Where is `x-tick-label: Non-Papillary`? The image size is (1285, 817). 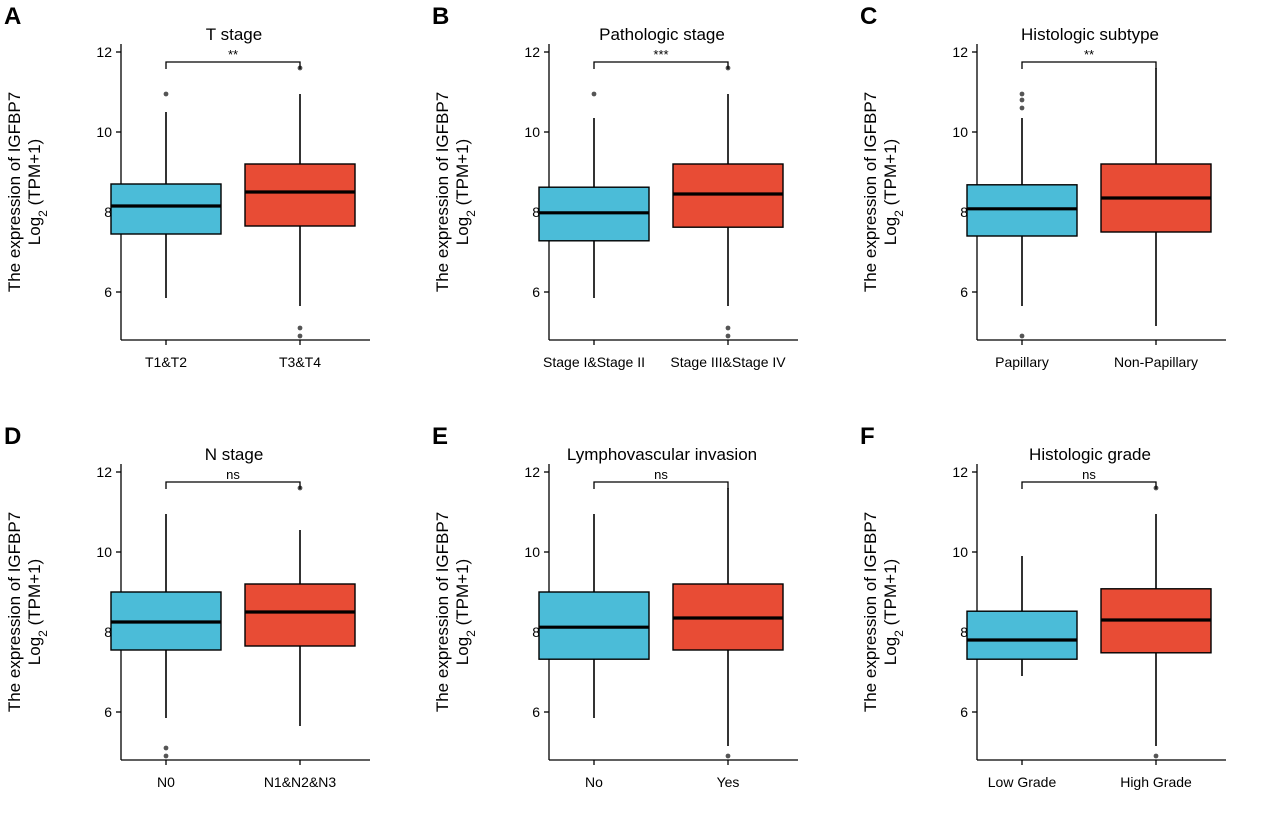
x-tick-label: Non-Papillary is located at coordinates (1156, 362).